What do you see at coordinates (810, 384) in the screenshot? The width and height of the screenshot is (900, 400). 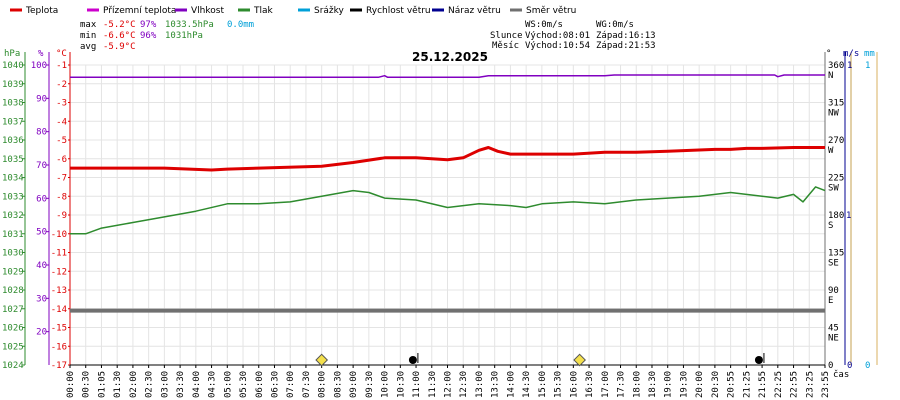 I see `x-tick-label: 23:25` at bounding box center [810, 384].